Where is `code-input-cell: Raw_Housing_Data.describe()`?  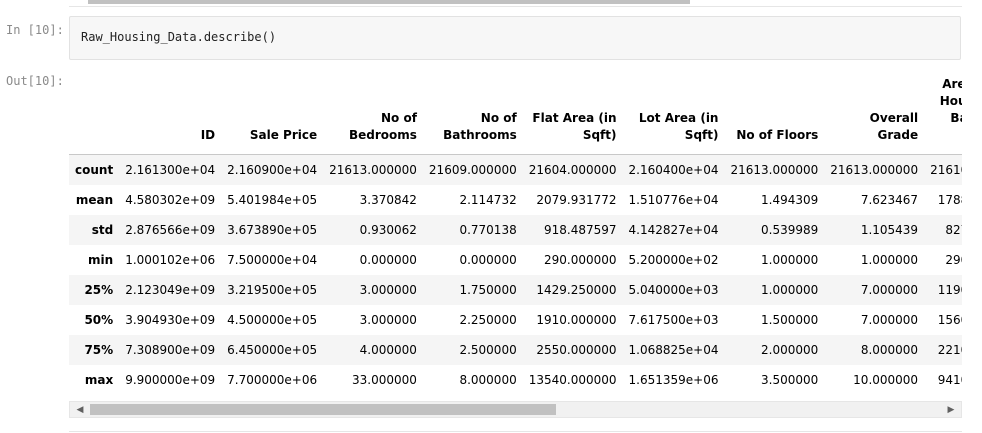
code-input-cell: Raw_Housing_Data.describe() is located at coordinates (515, 38).